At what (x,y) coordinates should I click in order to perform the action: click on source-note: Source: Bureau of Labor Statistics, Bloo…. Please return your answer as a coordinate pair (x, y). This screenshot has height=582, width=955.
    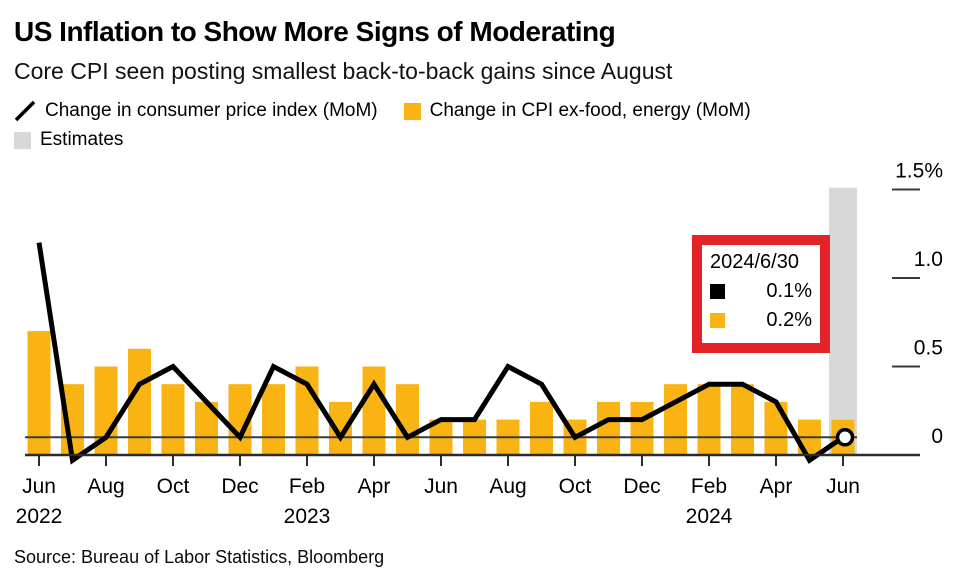
    Looking at the image, I should click on (199, 557).